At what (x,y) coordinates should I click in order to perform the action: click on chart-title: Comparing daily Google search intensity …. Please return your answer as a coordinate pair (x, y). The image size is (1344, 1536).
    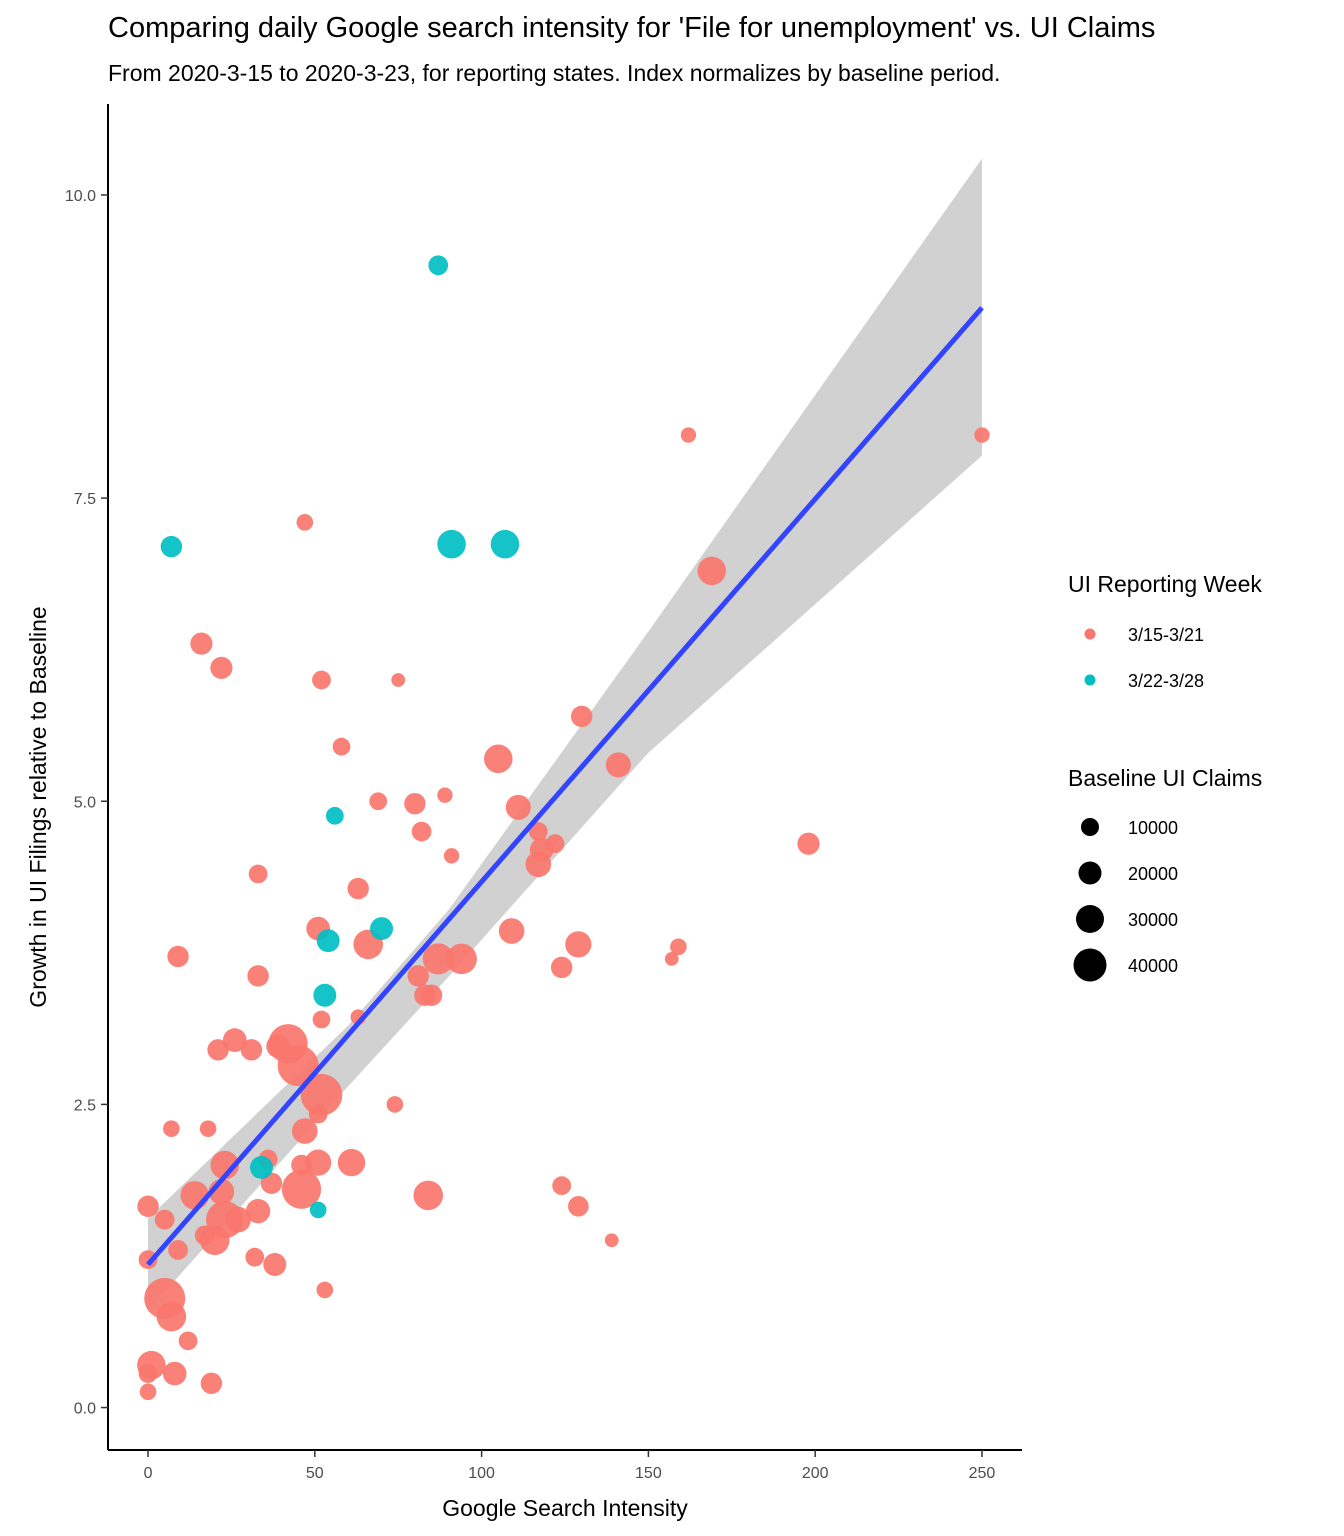
    Looking at the image, I should click on (632, 28).